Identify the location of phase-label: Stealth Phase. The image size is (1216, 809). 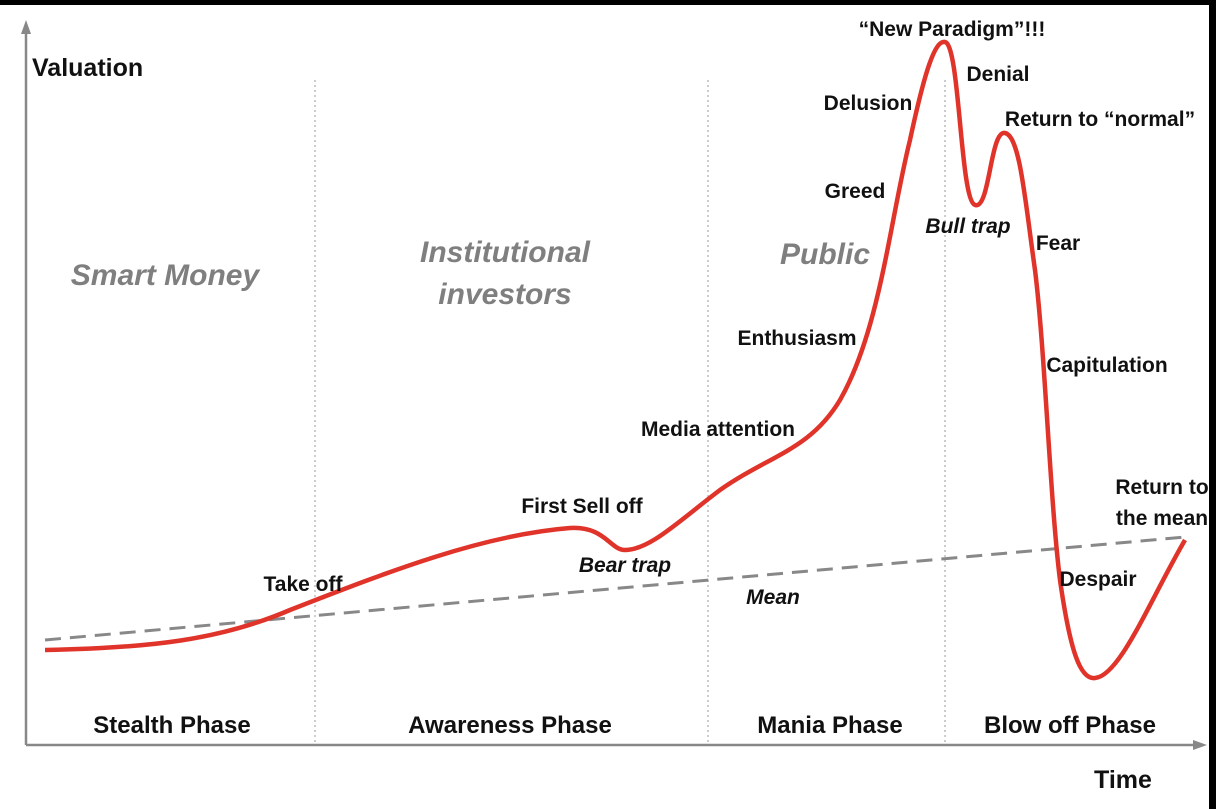
(171, 725).